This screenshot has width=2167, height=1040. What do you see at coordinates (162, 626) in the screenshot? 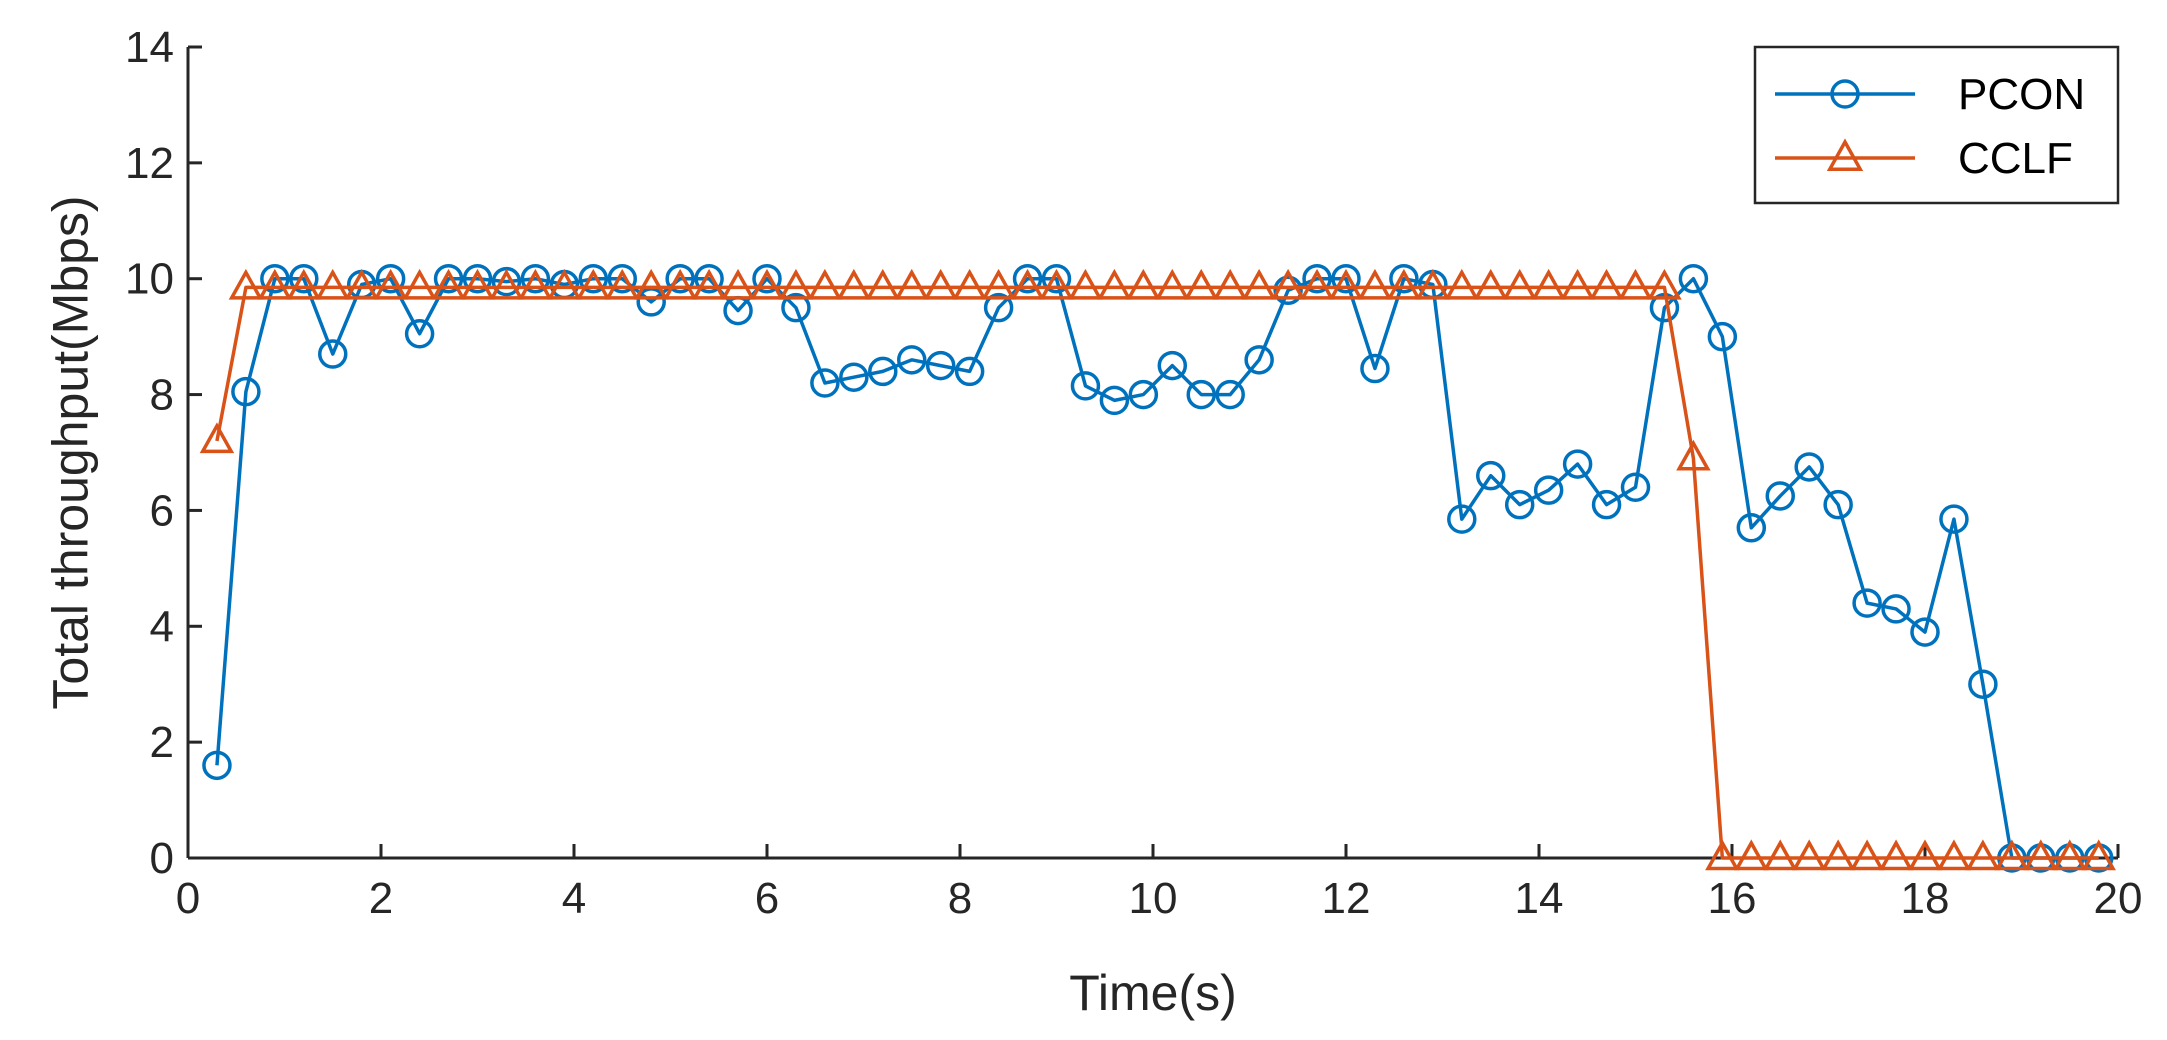
I see `y-tick-label: 4` at bounding box center [162, 626].